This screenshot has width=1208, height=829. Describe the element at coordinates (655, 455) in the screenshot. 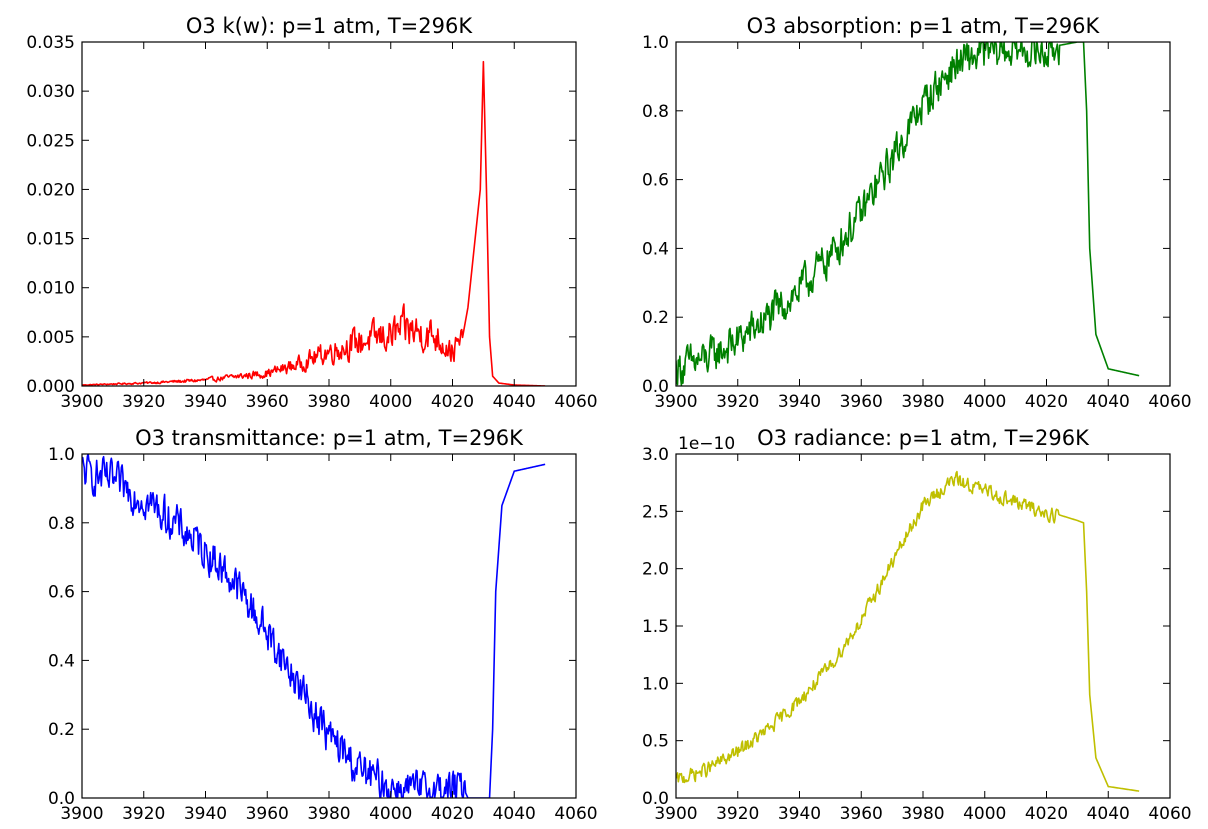

I see `y-tick-label: 3.0` at that location.